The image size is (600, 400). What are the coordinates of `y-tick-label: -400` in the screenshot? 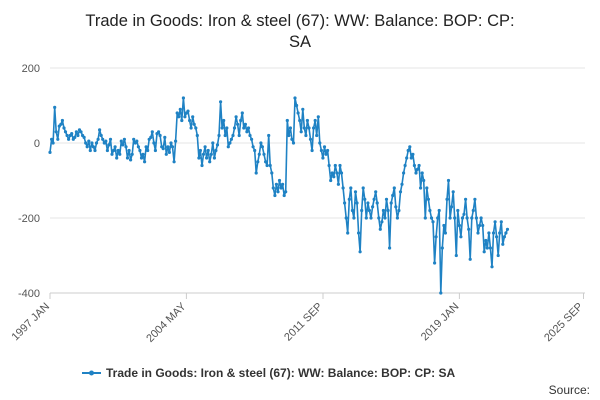 It's located at (29, 294).